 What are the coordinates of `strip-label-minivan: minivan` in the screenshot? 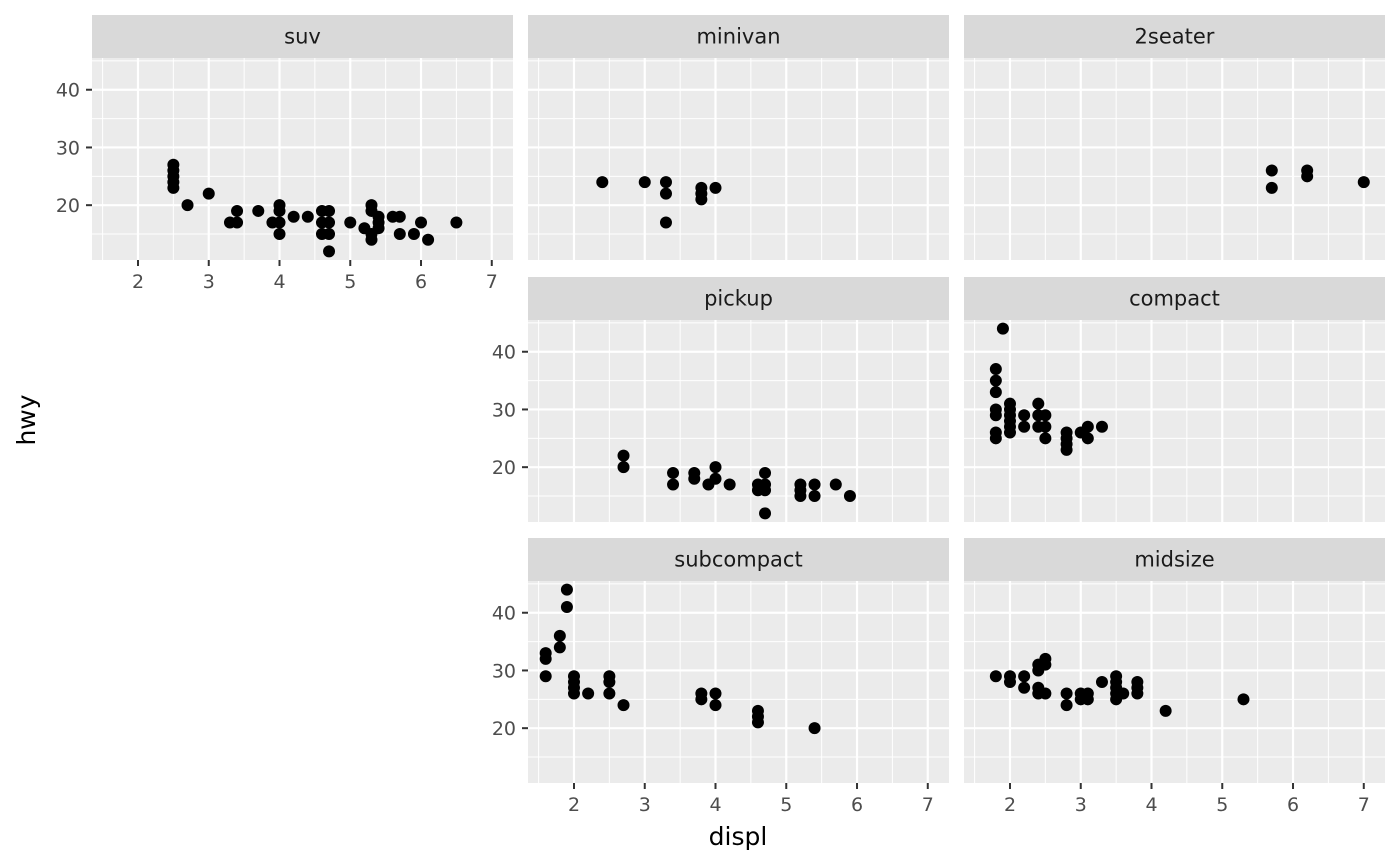 It's located at (738, 37).